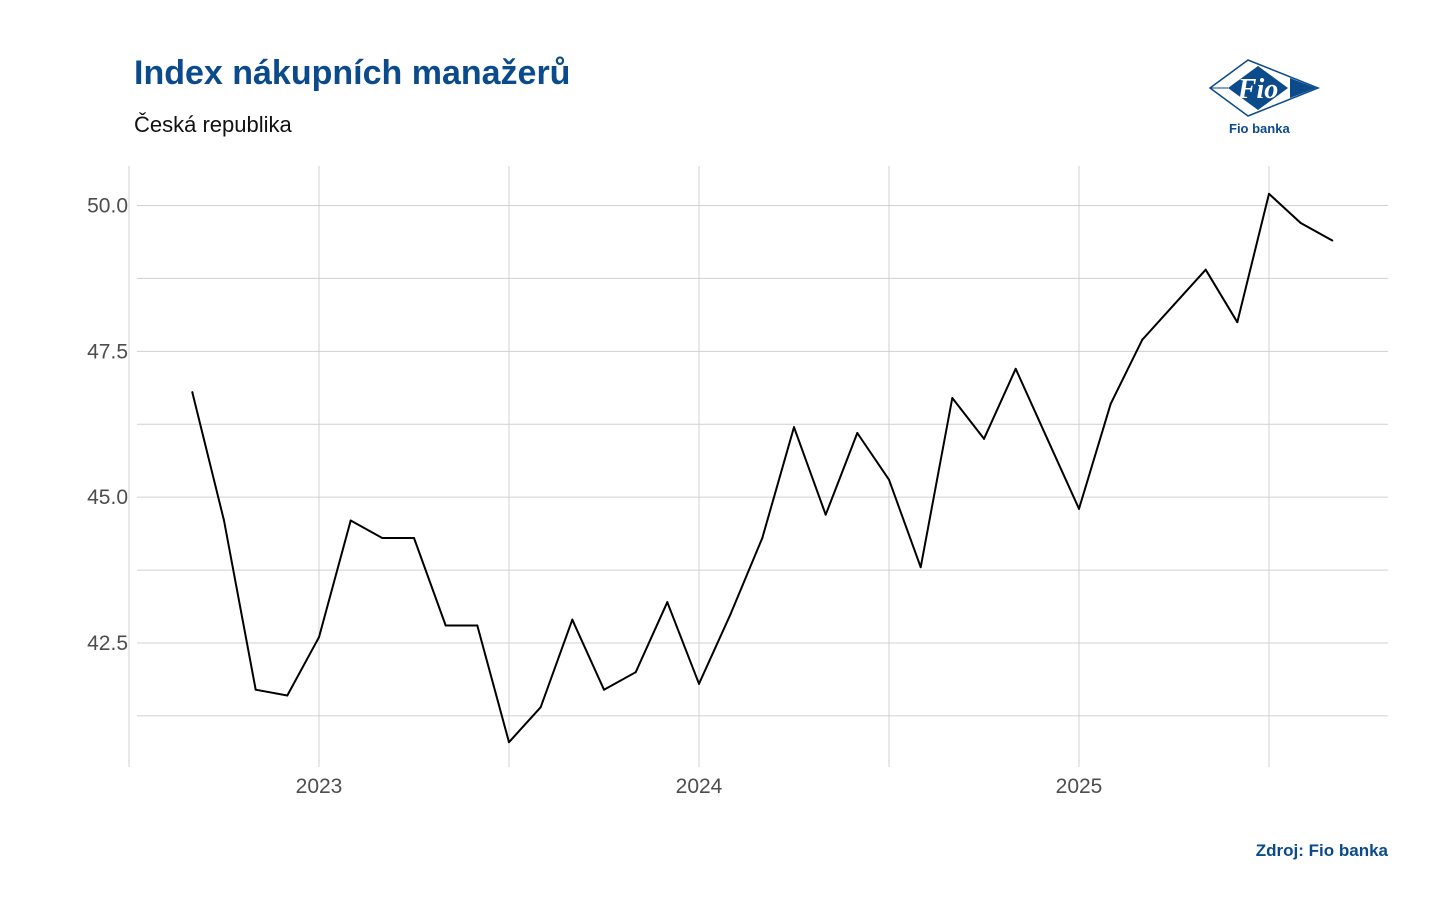  I want to click on y-axis-tick-labels: 42.5 45.0 47.5 50.0, so click(107, 425).